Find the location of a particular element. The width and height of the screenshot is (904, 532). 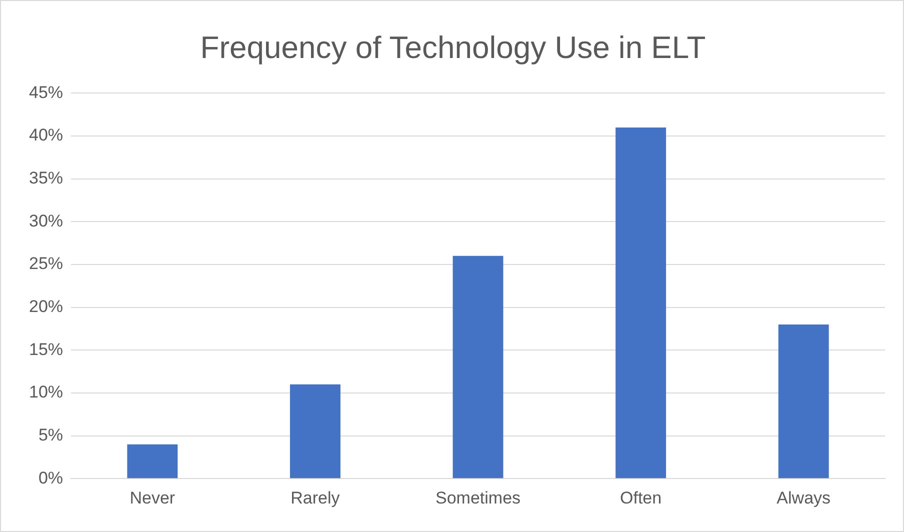

x-tick-label: Often is located at coordinates (641, 498).